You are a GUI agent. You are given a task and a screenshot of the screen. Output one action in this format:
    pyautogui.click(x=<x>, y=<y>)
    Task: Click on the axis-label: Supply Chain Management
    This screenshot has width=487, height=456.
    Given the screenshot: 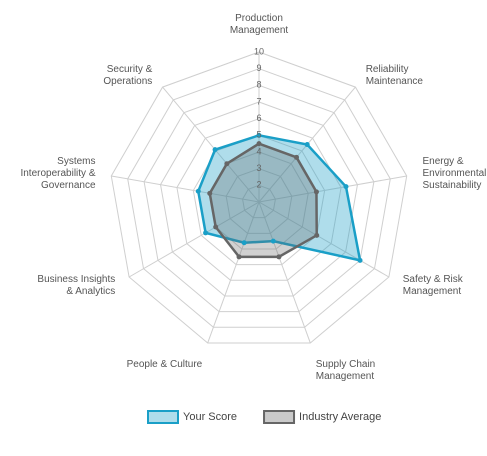 What is the action you would take?
    pyautogui.click(x=345, y=370)
    